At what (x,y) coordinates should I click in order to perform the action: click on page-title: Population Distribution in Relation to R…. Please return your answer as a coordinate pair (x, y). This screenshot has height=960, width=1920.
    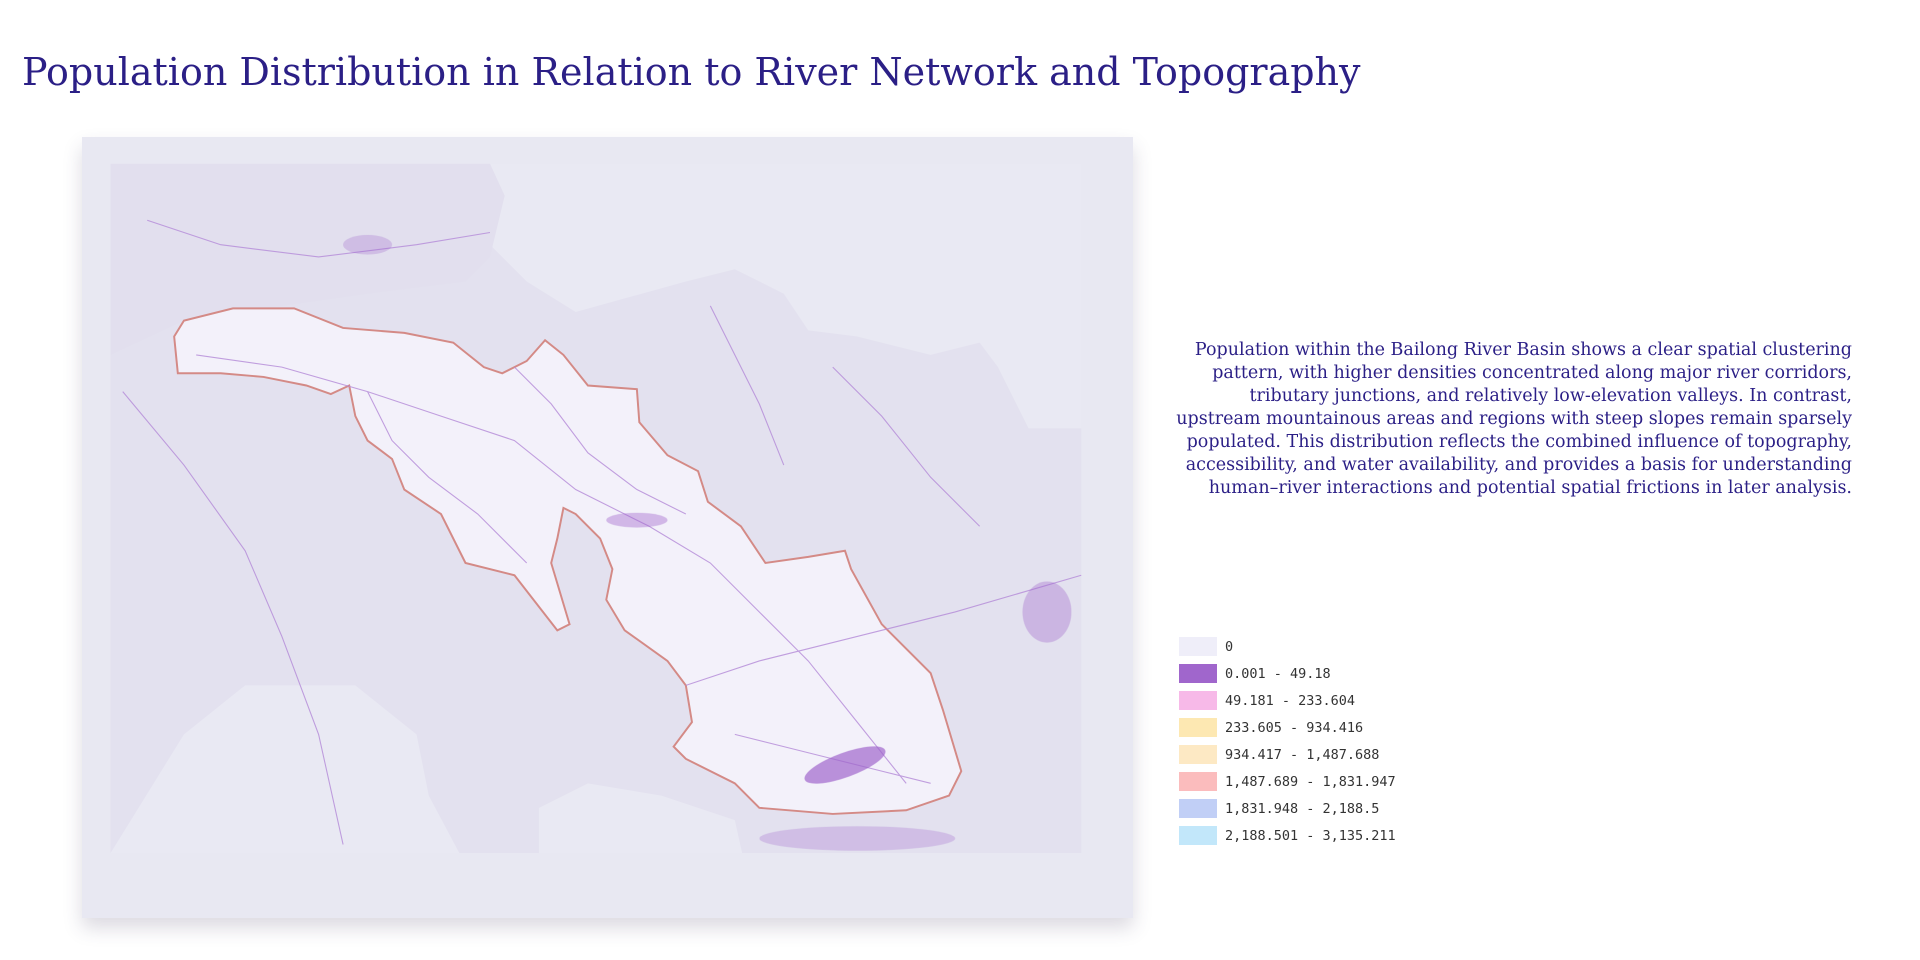
    Looking at the image, I should click on (691, 72).